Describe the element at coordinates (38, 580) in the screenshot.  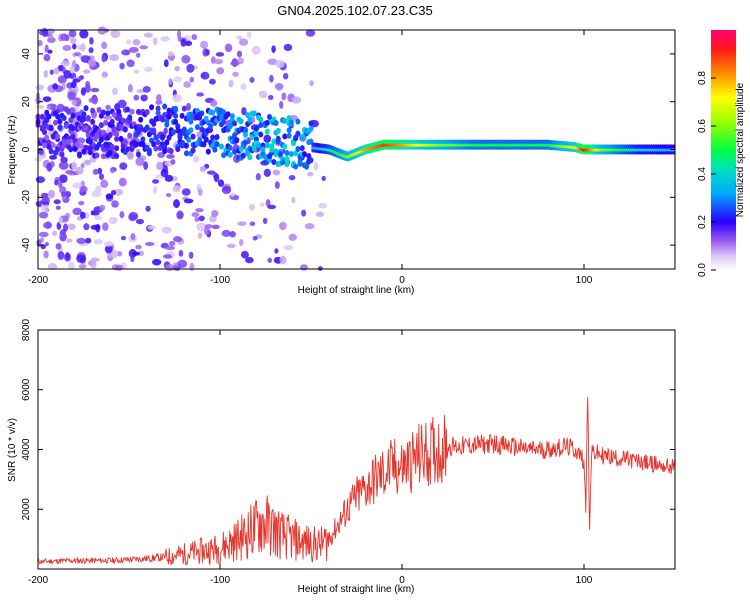
I see `x-tick-label: -200` at that location.